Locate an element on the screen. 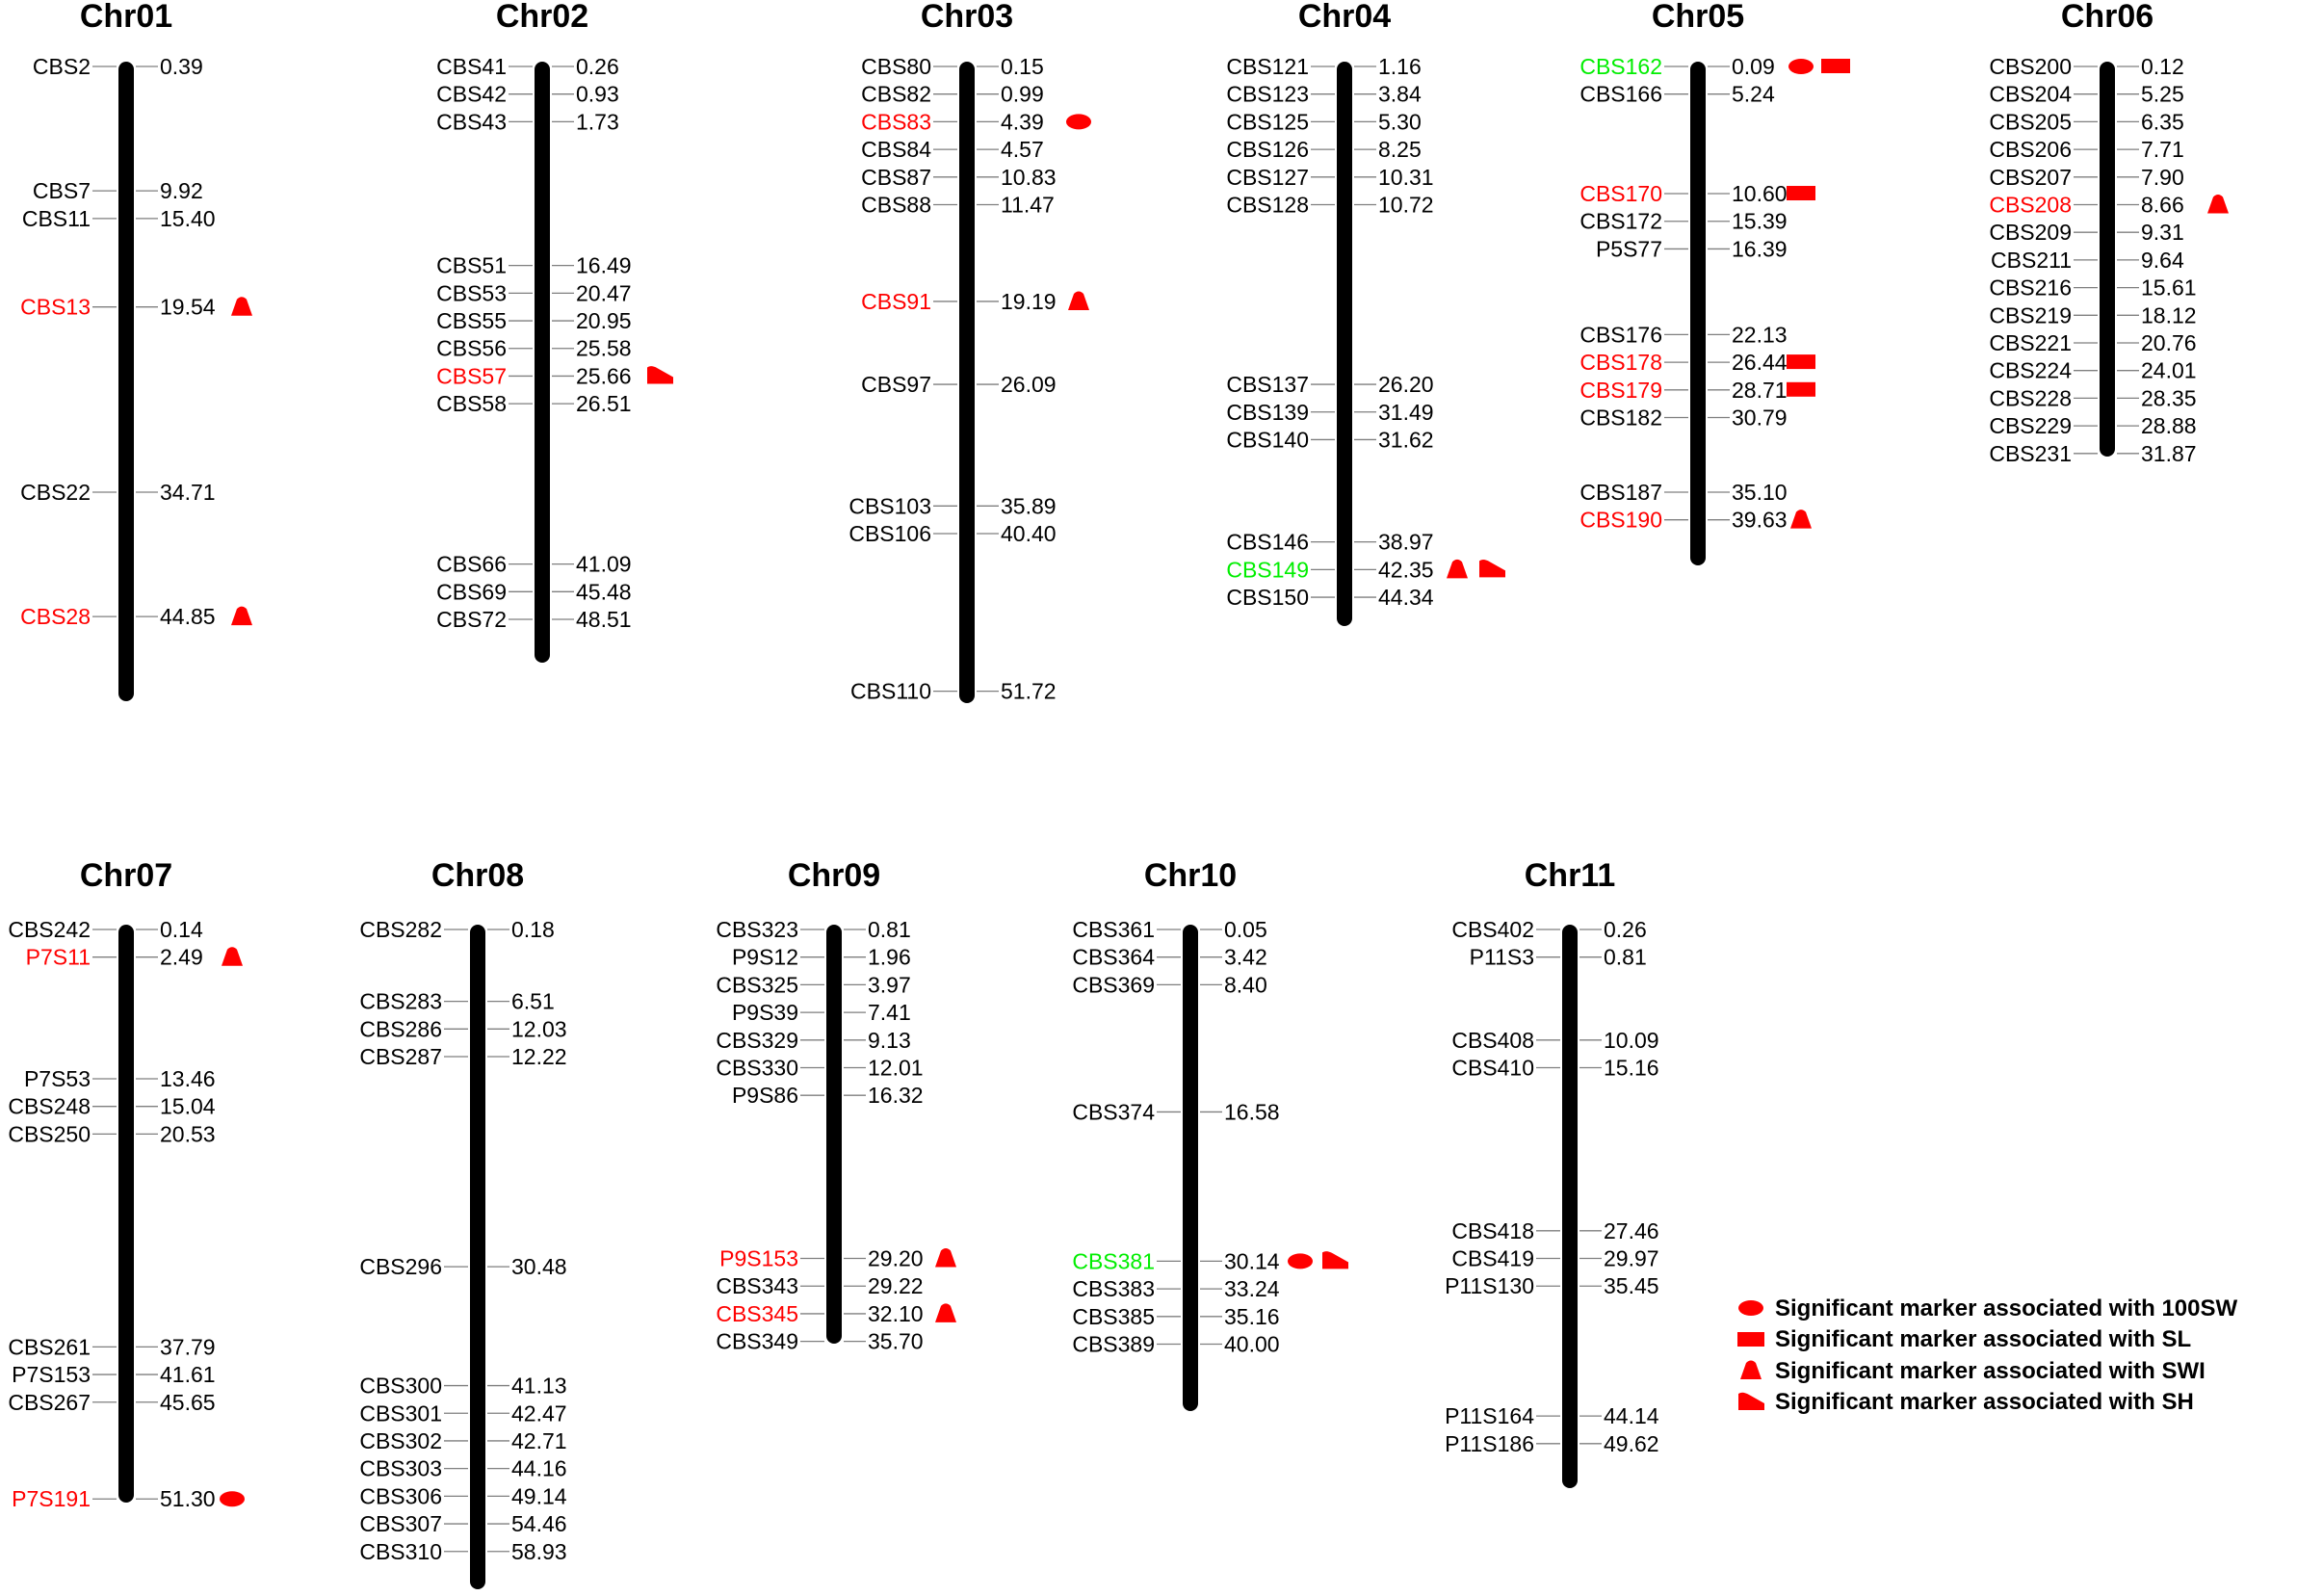 The width and height of the screenshot is (2297, 1596). marker-cbs82: CBS82 0.99 is located at coordinates (953, 95).